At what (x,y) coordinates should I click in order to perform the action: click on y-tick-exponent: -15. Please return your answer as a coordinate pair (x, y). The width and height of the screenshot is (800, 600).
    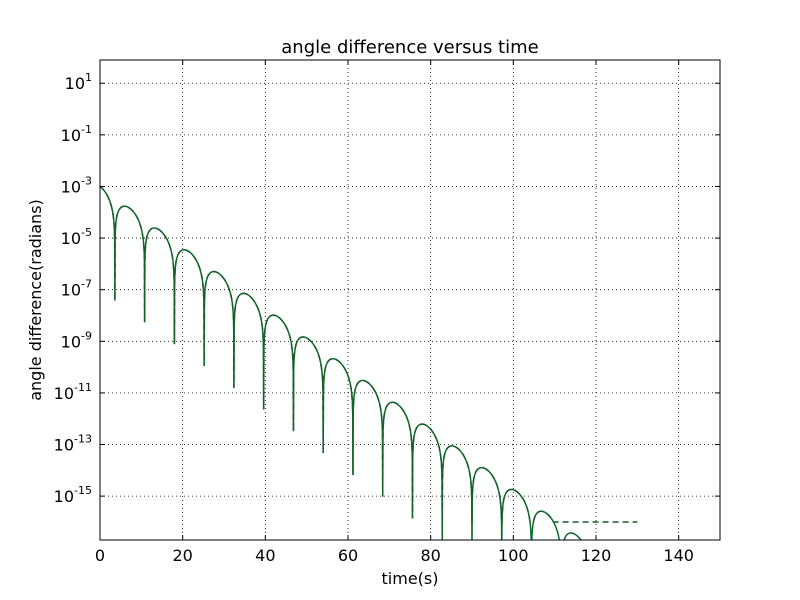
    Looking at the image, I should click on (83, 490).